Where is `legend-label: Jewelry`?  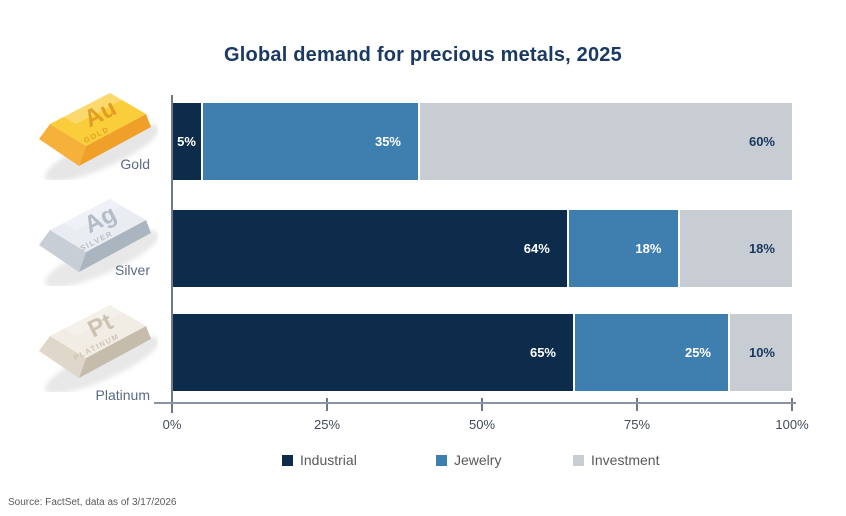 legend-label: Jewelry is located at coordinates (478, 460).